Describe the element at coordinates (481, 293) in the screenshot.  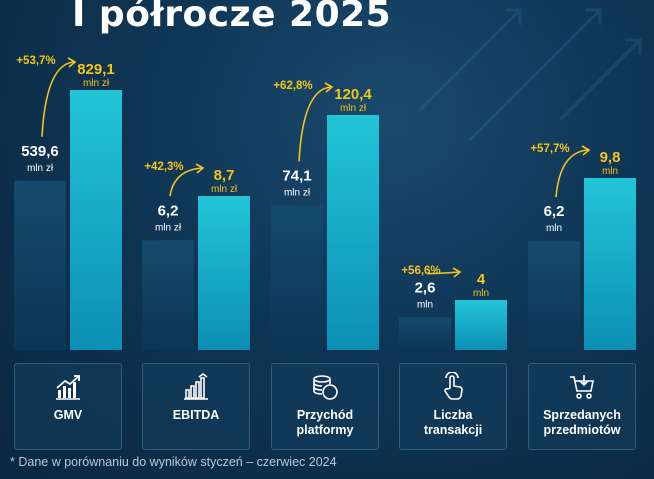
I see `unit-label-current-3: mln` at that location.